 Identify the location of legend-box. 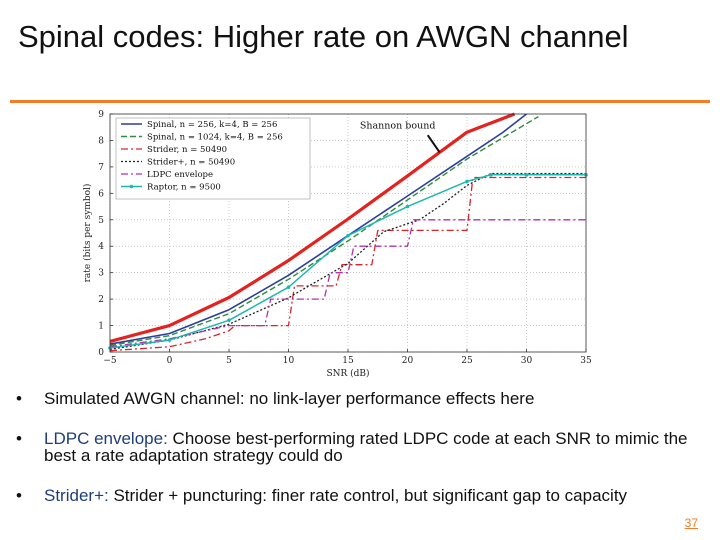
(213, 158).